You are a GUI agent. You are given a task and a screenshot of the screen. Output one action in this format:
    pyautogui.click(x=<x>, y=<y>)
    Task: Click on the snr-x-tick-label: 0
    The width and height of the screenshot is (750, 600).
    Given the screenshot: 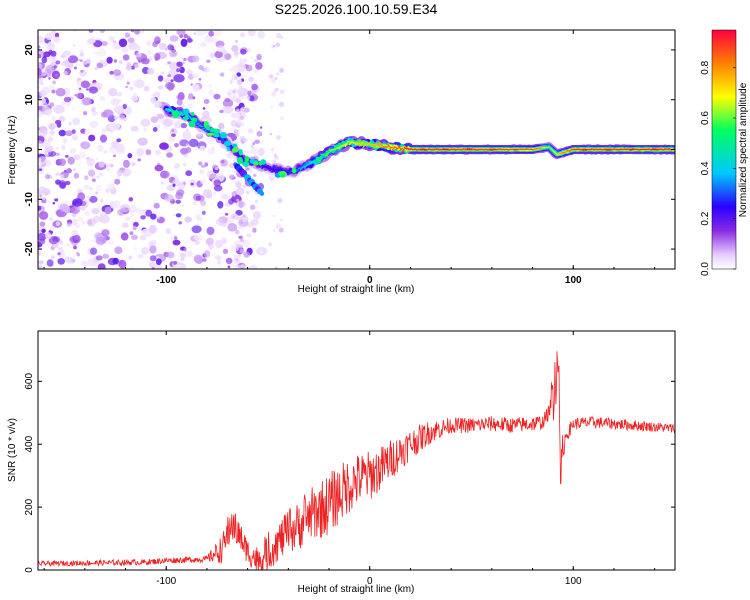 What is the action you would take?
    pyautogui.click(x=370, y=581)
    